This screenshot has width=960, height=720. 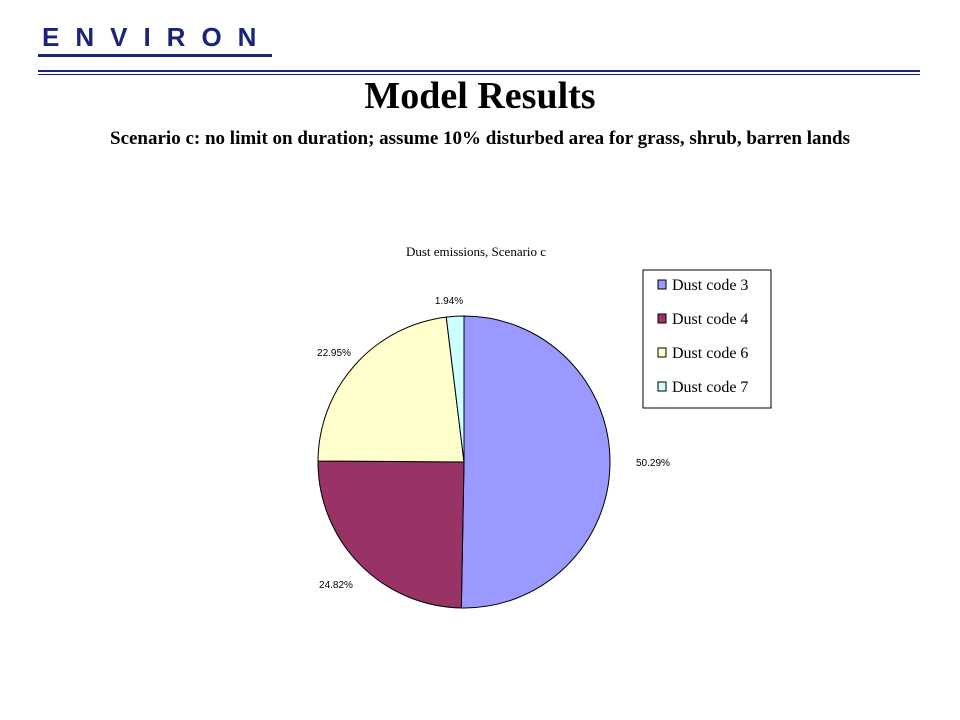 What do you see at coordinates (710, 353) in the screenshot?
I see `legend-label-3: Dust code 6` at bounding box center [710, 353].